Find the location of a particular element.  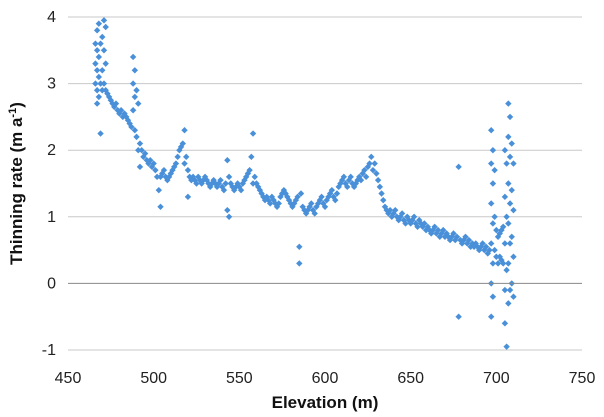

x-tick-label: 700 is located at coordinates (496, 378).